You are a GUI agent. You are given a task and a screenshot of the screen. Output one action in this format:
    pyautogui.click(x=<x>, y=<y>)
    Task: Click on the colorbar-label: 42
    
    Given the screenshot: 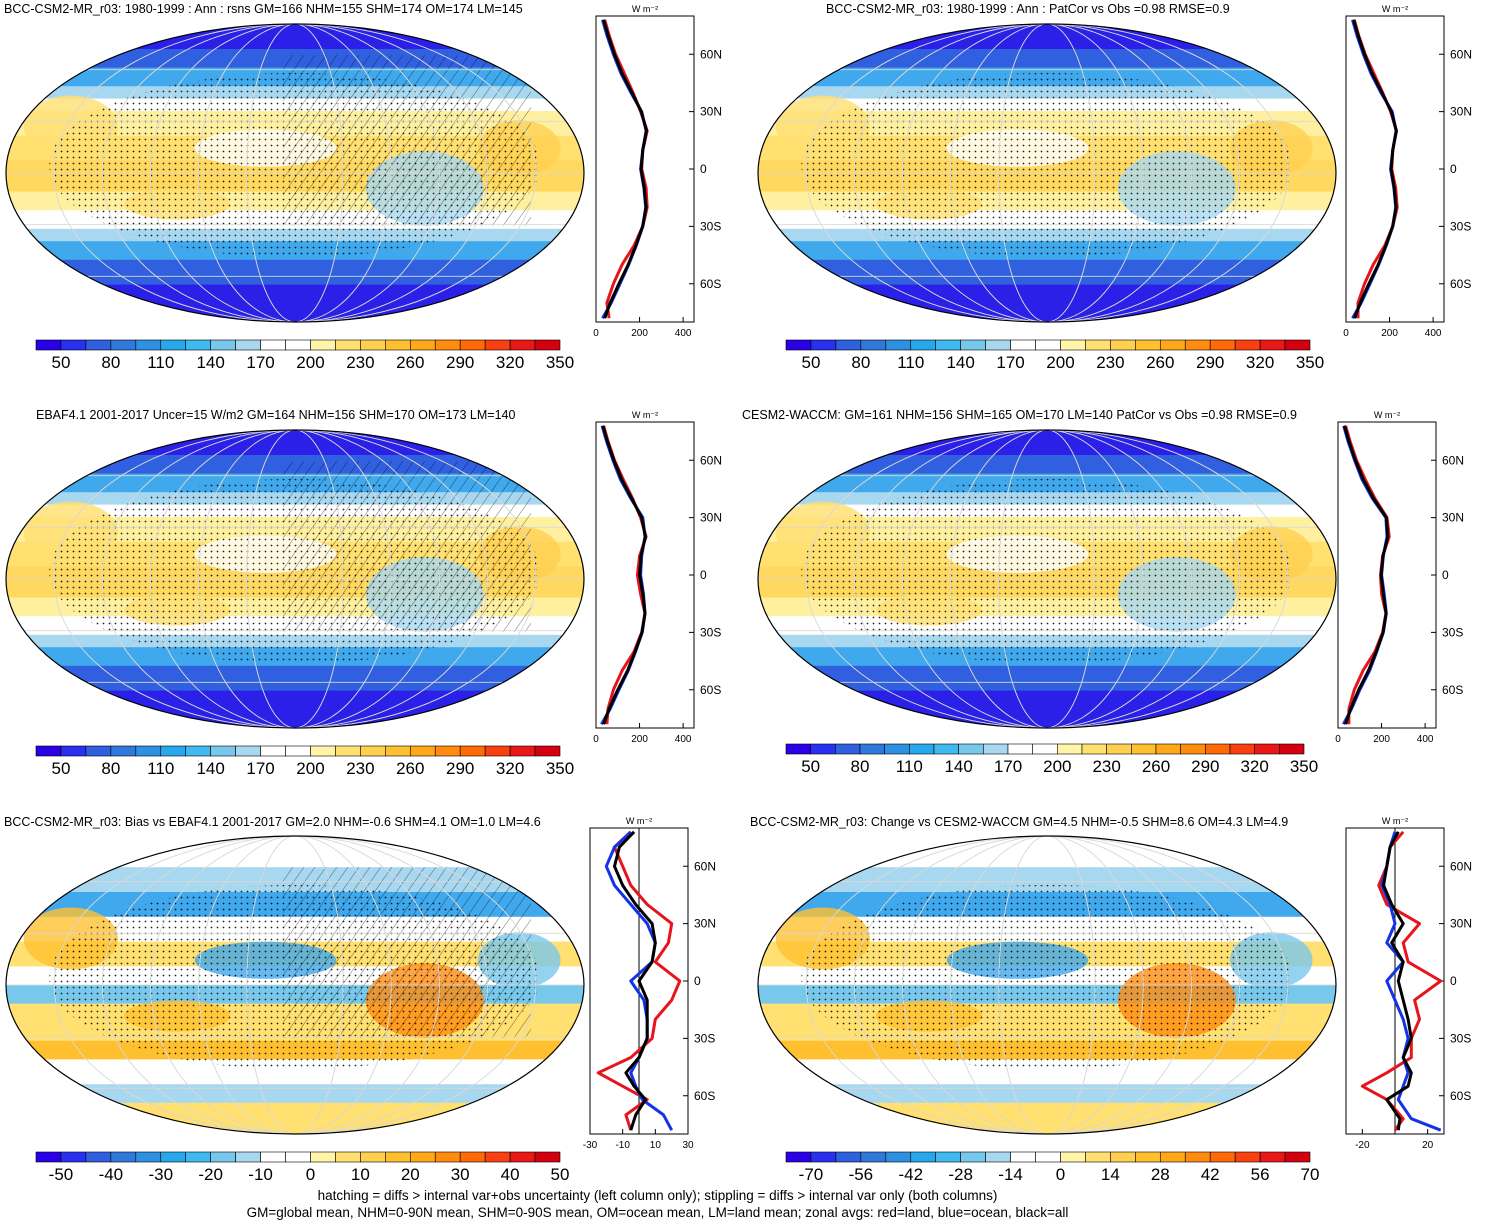 What is the action you would take?
    pyautogui.click(x=1210, y=1174)
    